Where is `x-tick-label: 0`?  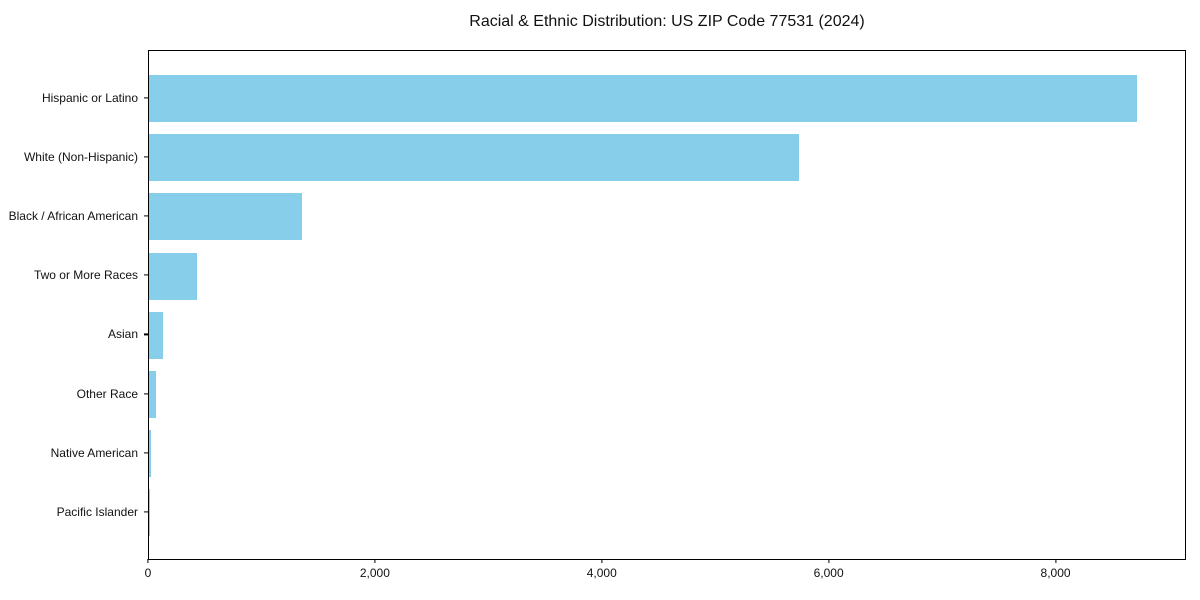 x-tick-label: 0 is located at coordinates (148, 573).